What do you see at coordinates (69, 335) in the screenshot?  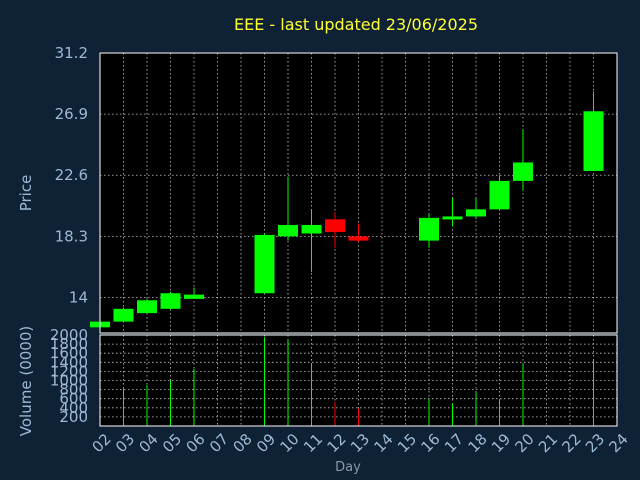 I see `volume-tick-label: 2000` at bounding box center [69, 335].